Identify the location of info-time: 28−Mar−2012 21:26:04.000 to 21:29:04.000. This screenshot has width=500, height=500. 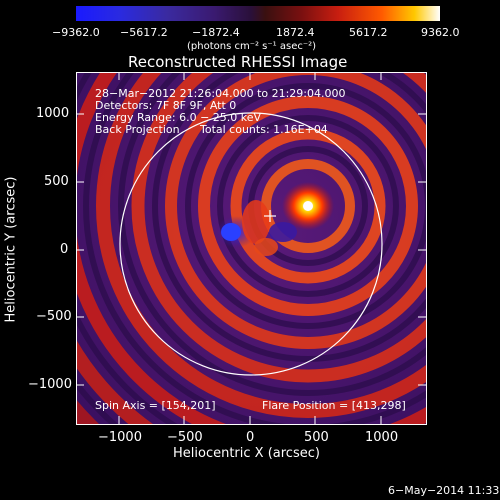
(220, 93).